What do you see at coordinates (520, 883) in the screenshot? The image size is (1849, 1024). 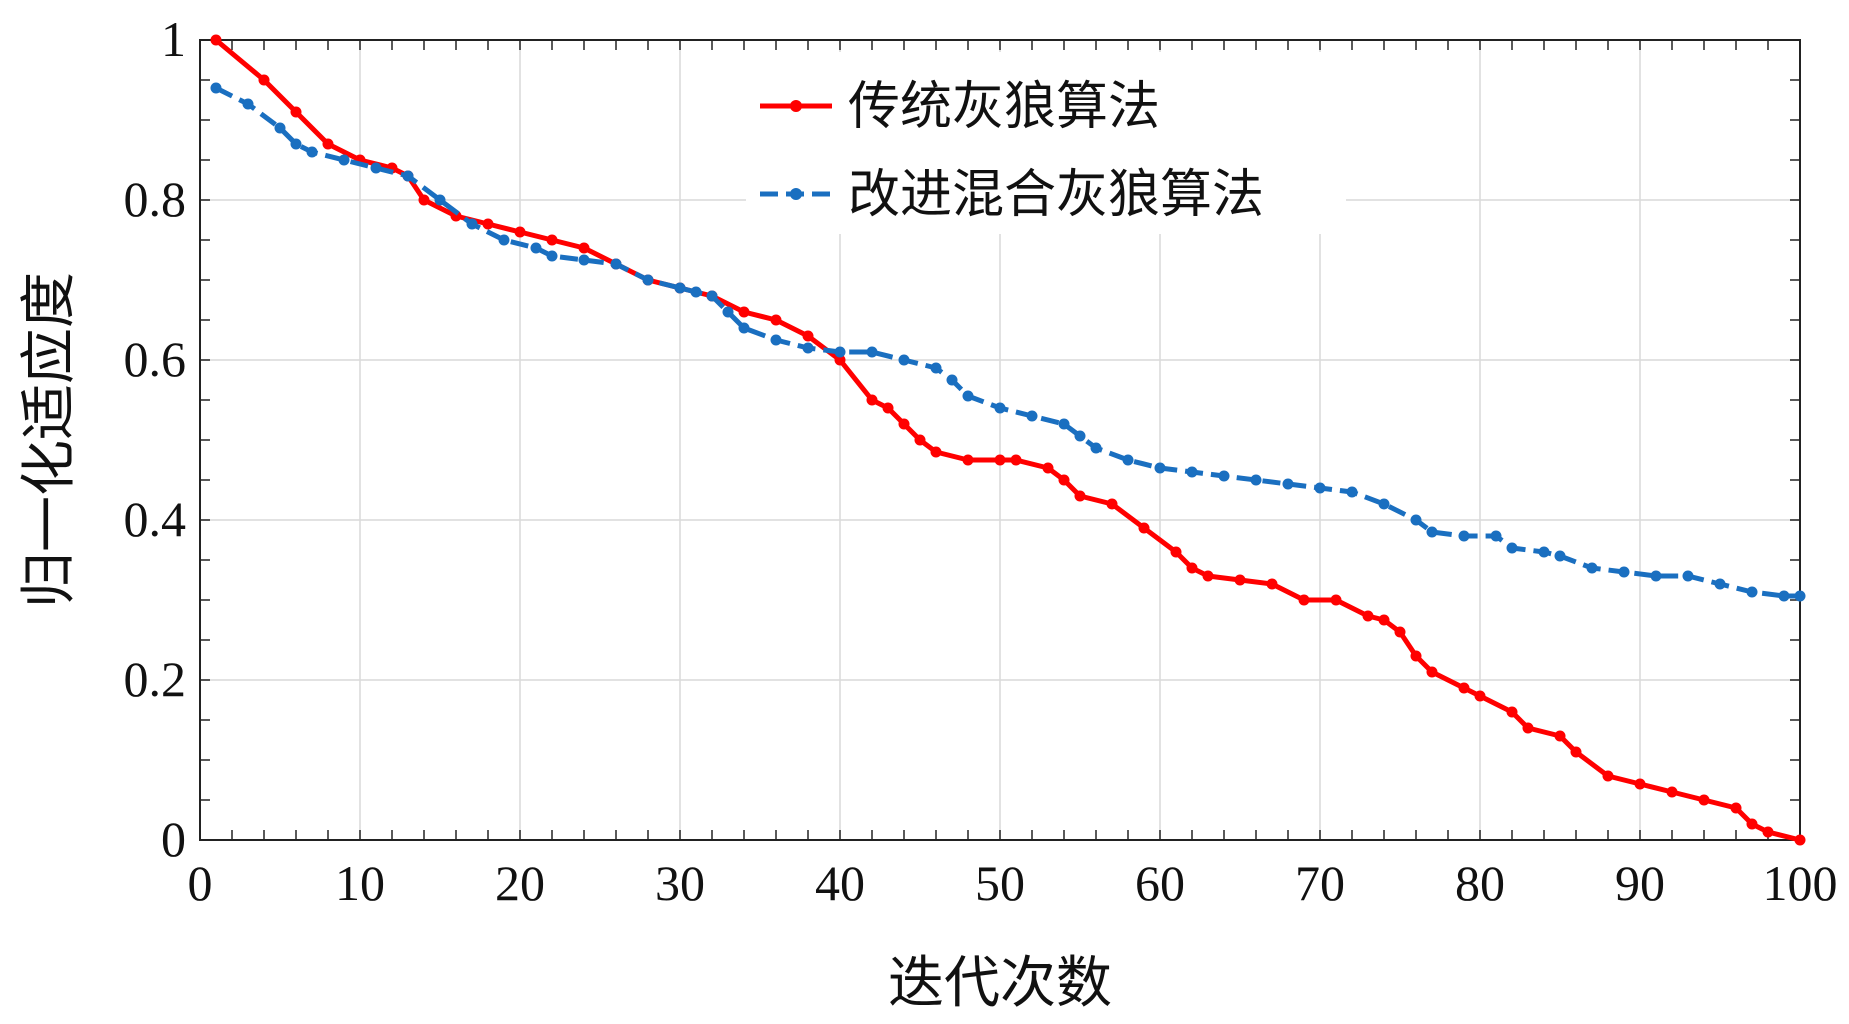 I see `x-tick-label: 20` at bounding box center [520, 883].